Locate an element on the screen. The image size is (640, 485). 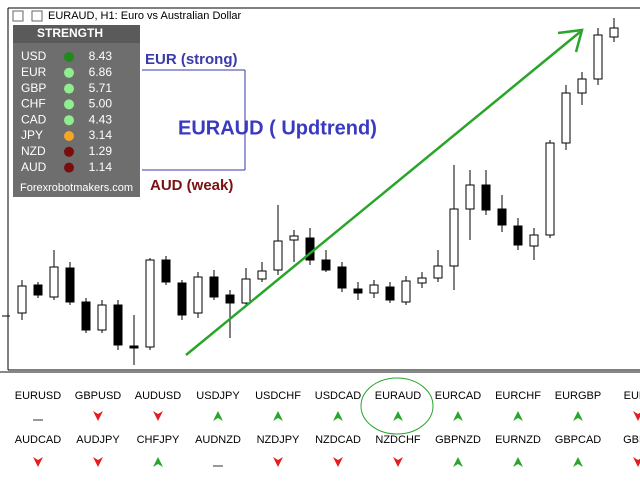
strength-value: 8.43 is located at coordinates (101, 56).